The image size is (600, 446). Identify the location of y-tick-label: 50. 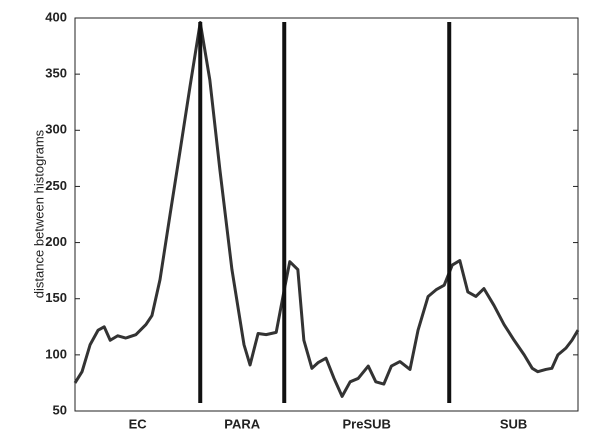
(60, 409).